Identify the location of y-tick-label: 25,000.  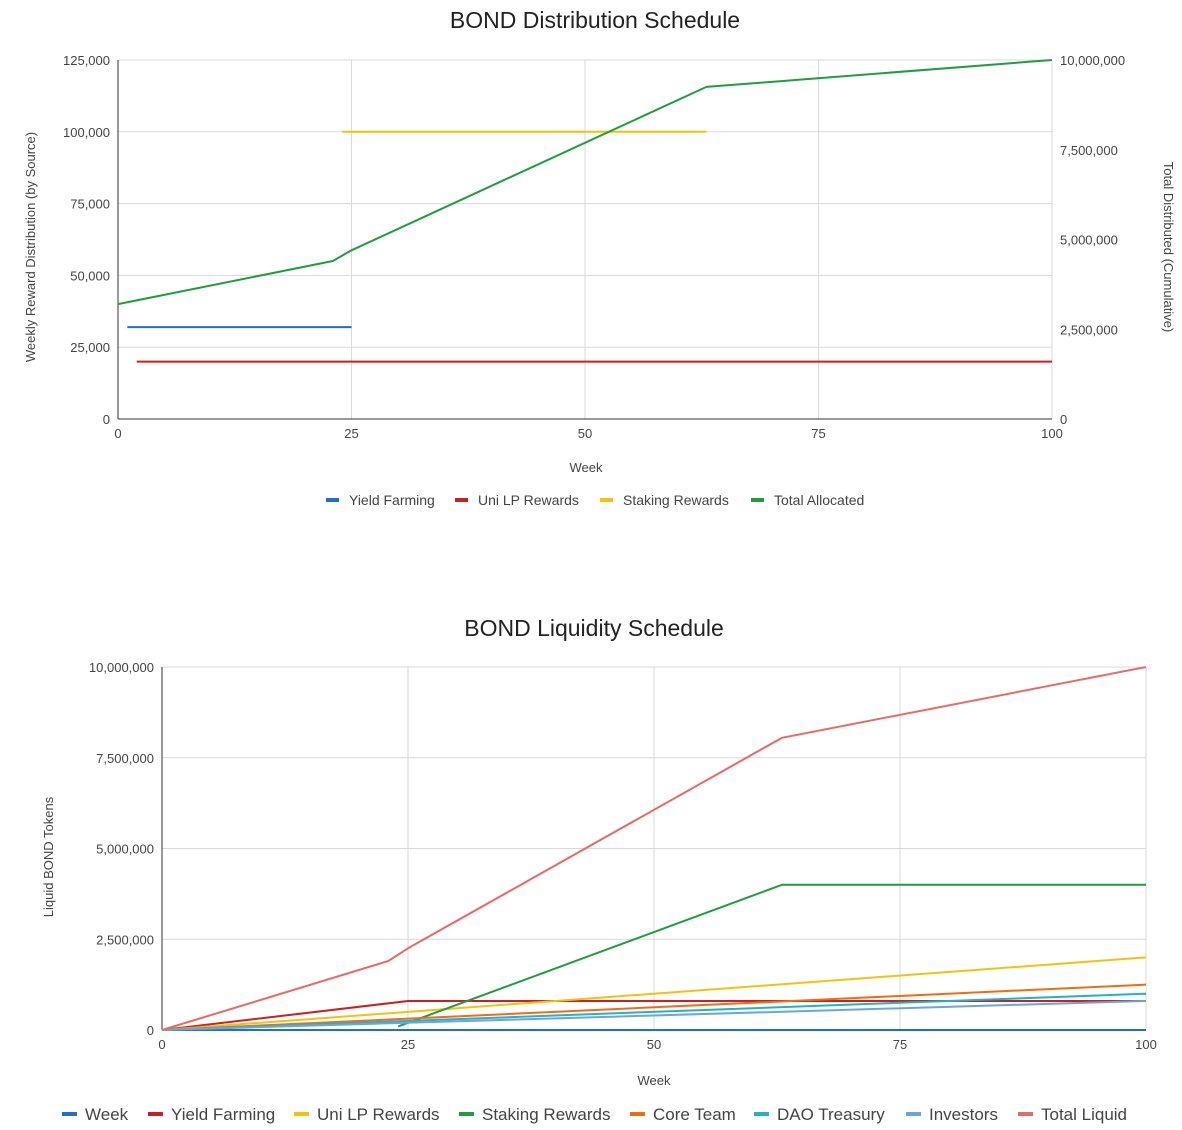
(90, 347).